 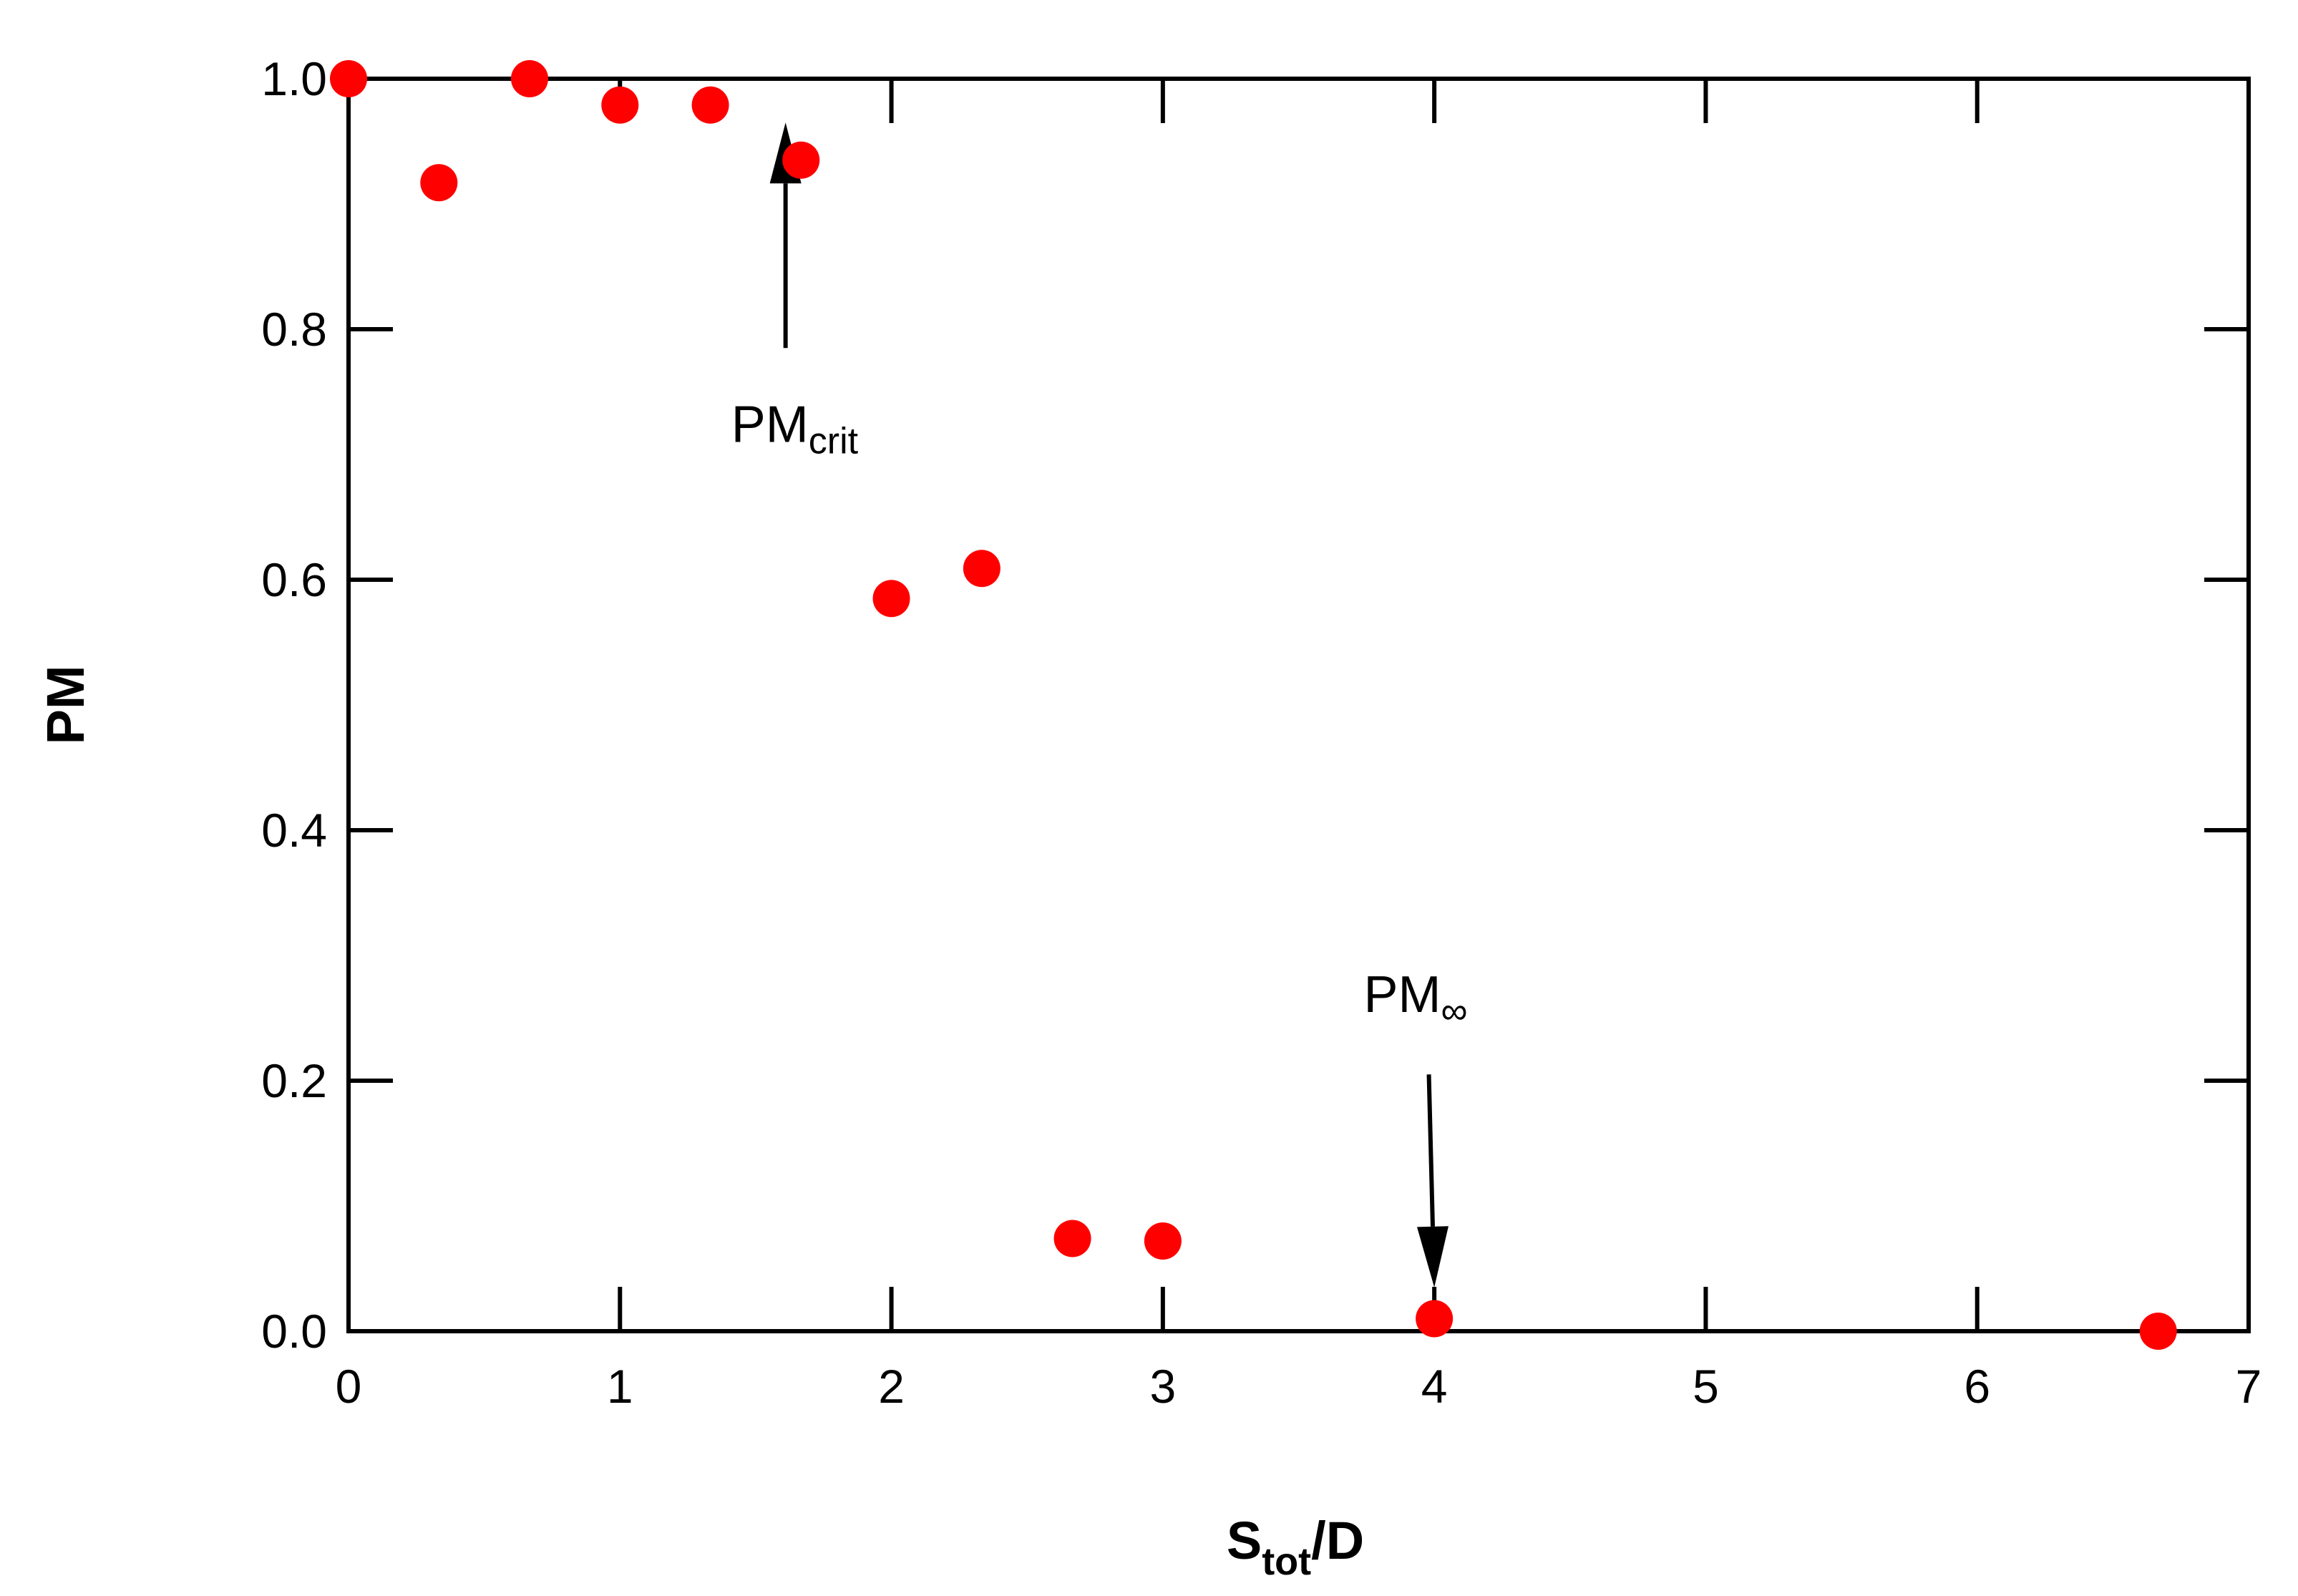 What do you see at coordinates (1431, 1150) in the screenshot?
I see `annotation-arrow-shaft` at bounding box center [1431, 1150].